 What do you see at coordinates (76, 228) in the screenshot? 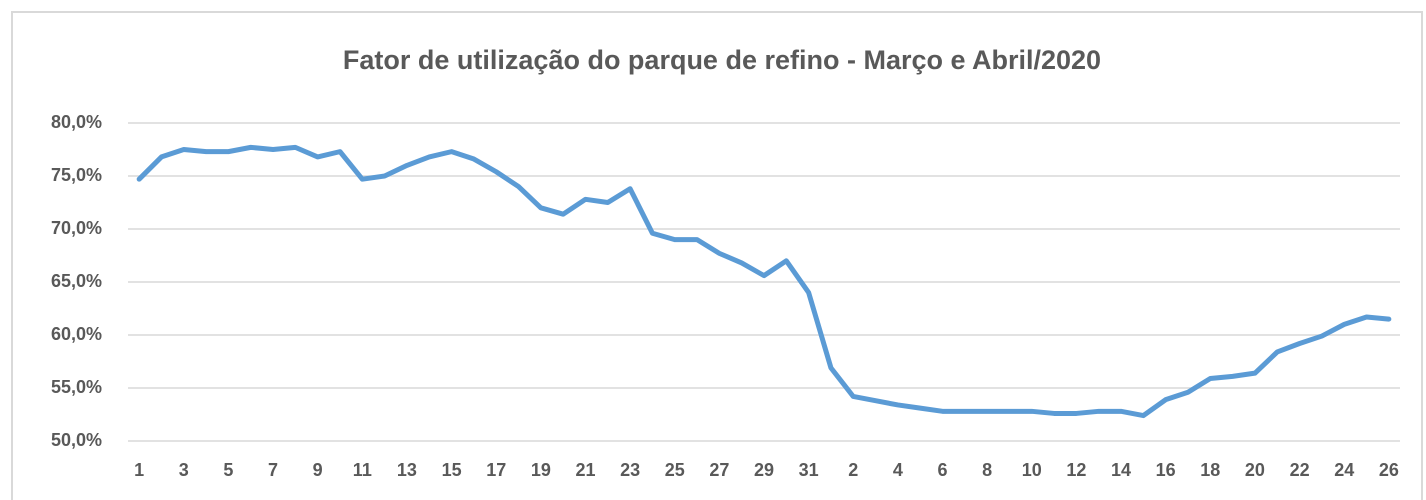
I see `y-tick-label: 70,0%` at bounding box center [76, 228].